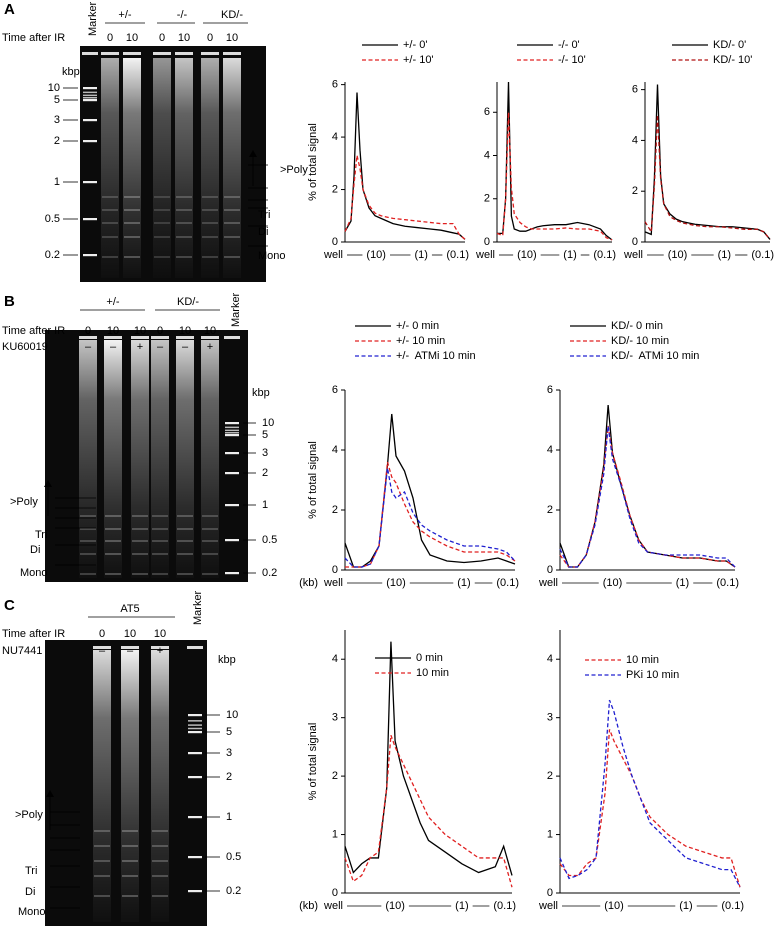  Describe the element at coordinates (182, 15) in the screenshot. I see `group-label: -/-` at that location.